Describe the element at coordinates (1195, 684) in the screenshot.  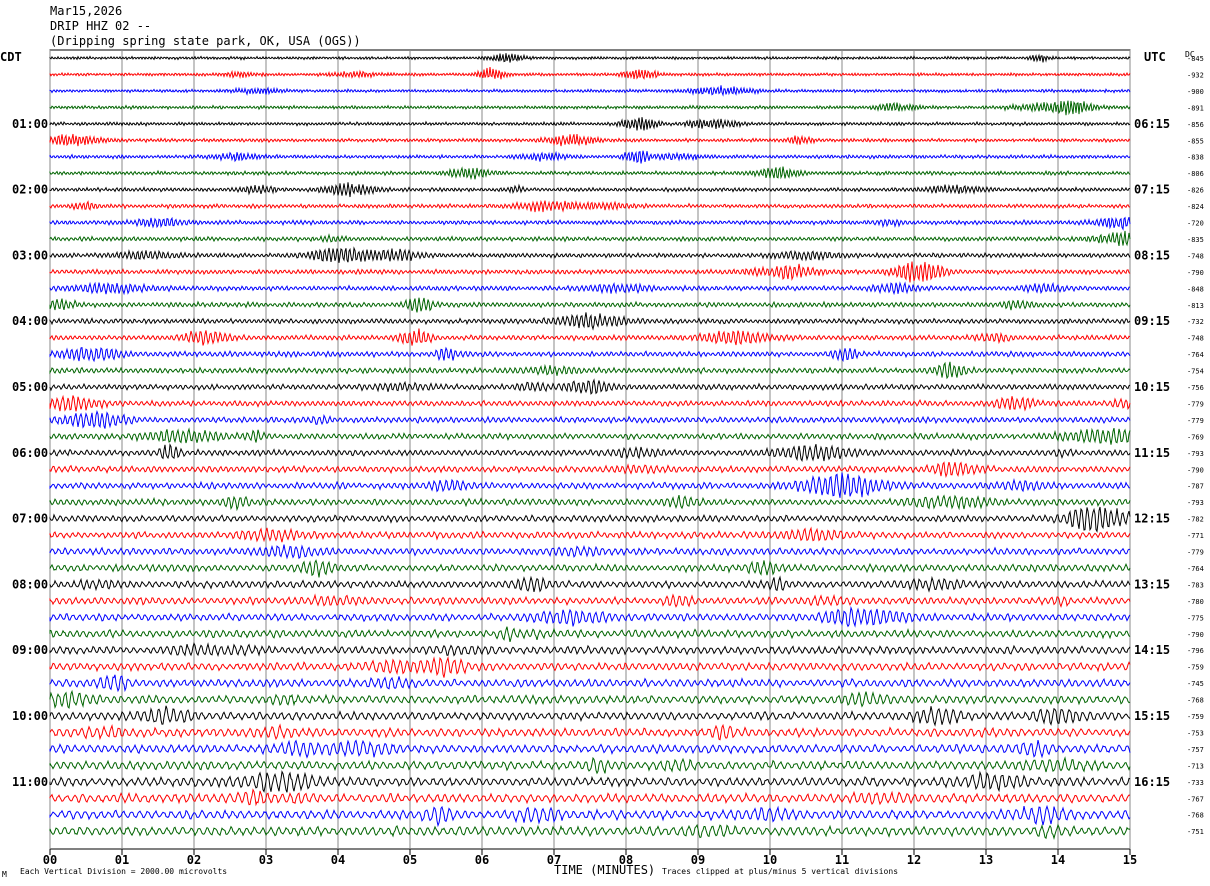
I see `dc-offset-label: -745` at that location.